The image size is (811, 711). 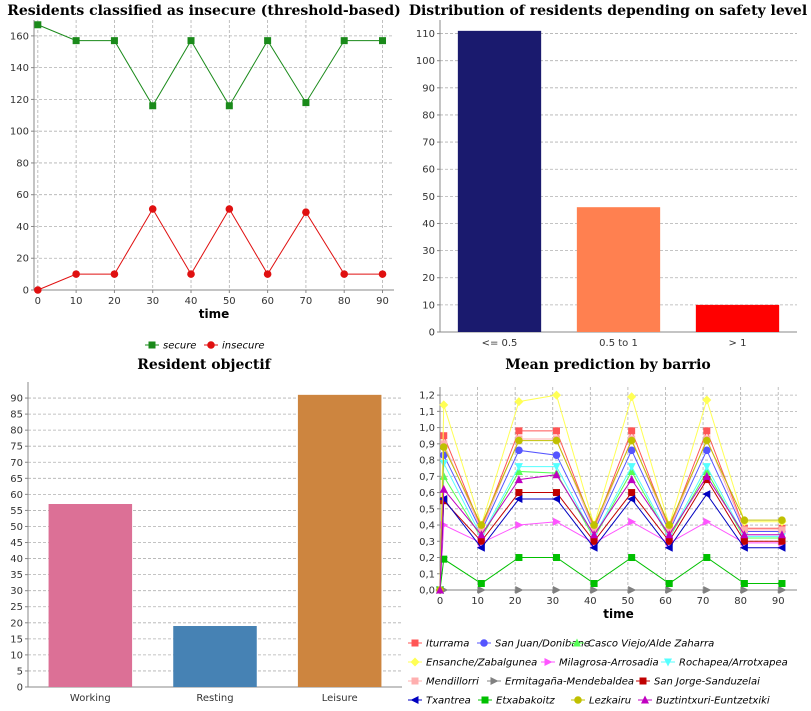 I want to click on legend-label: Iturrama, so click(x=447, y=644).